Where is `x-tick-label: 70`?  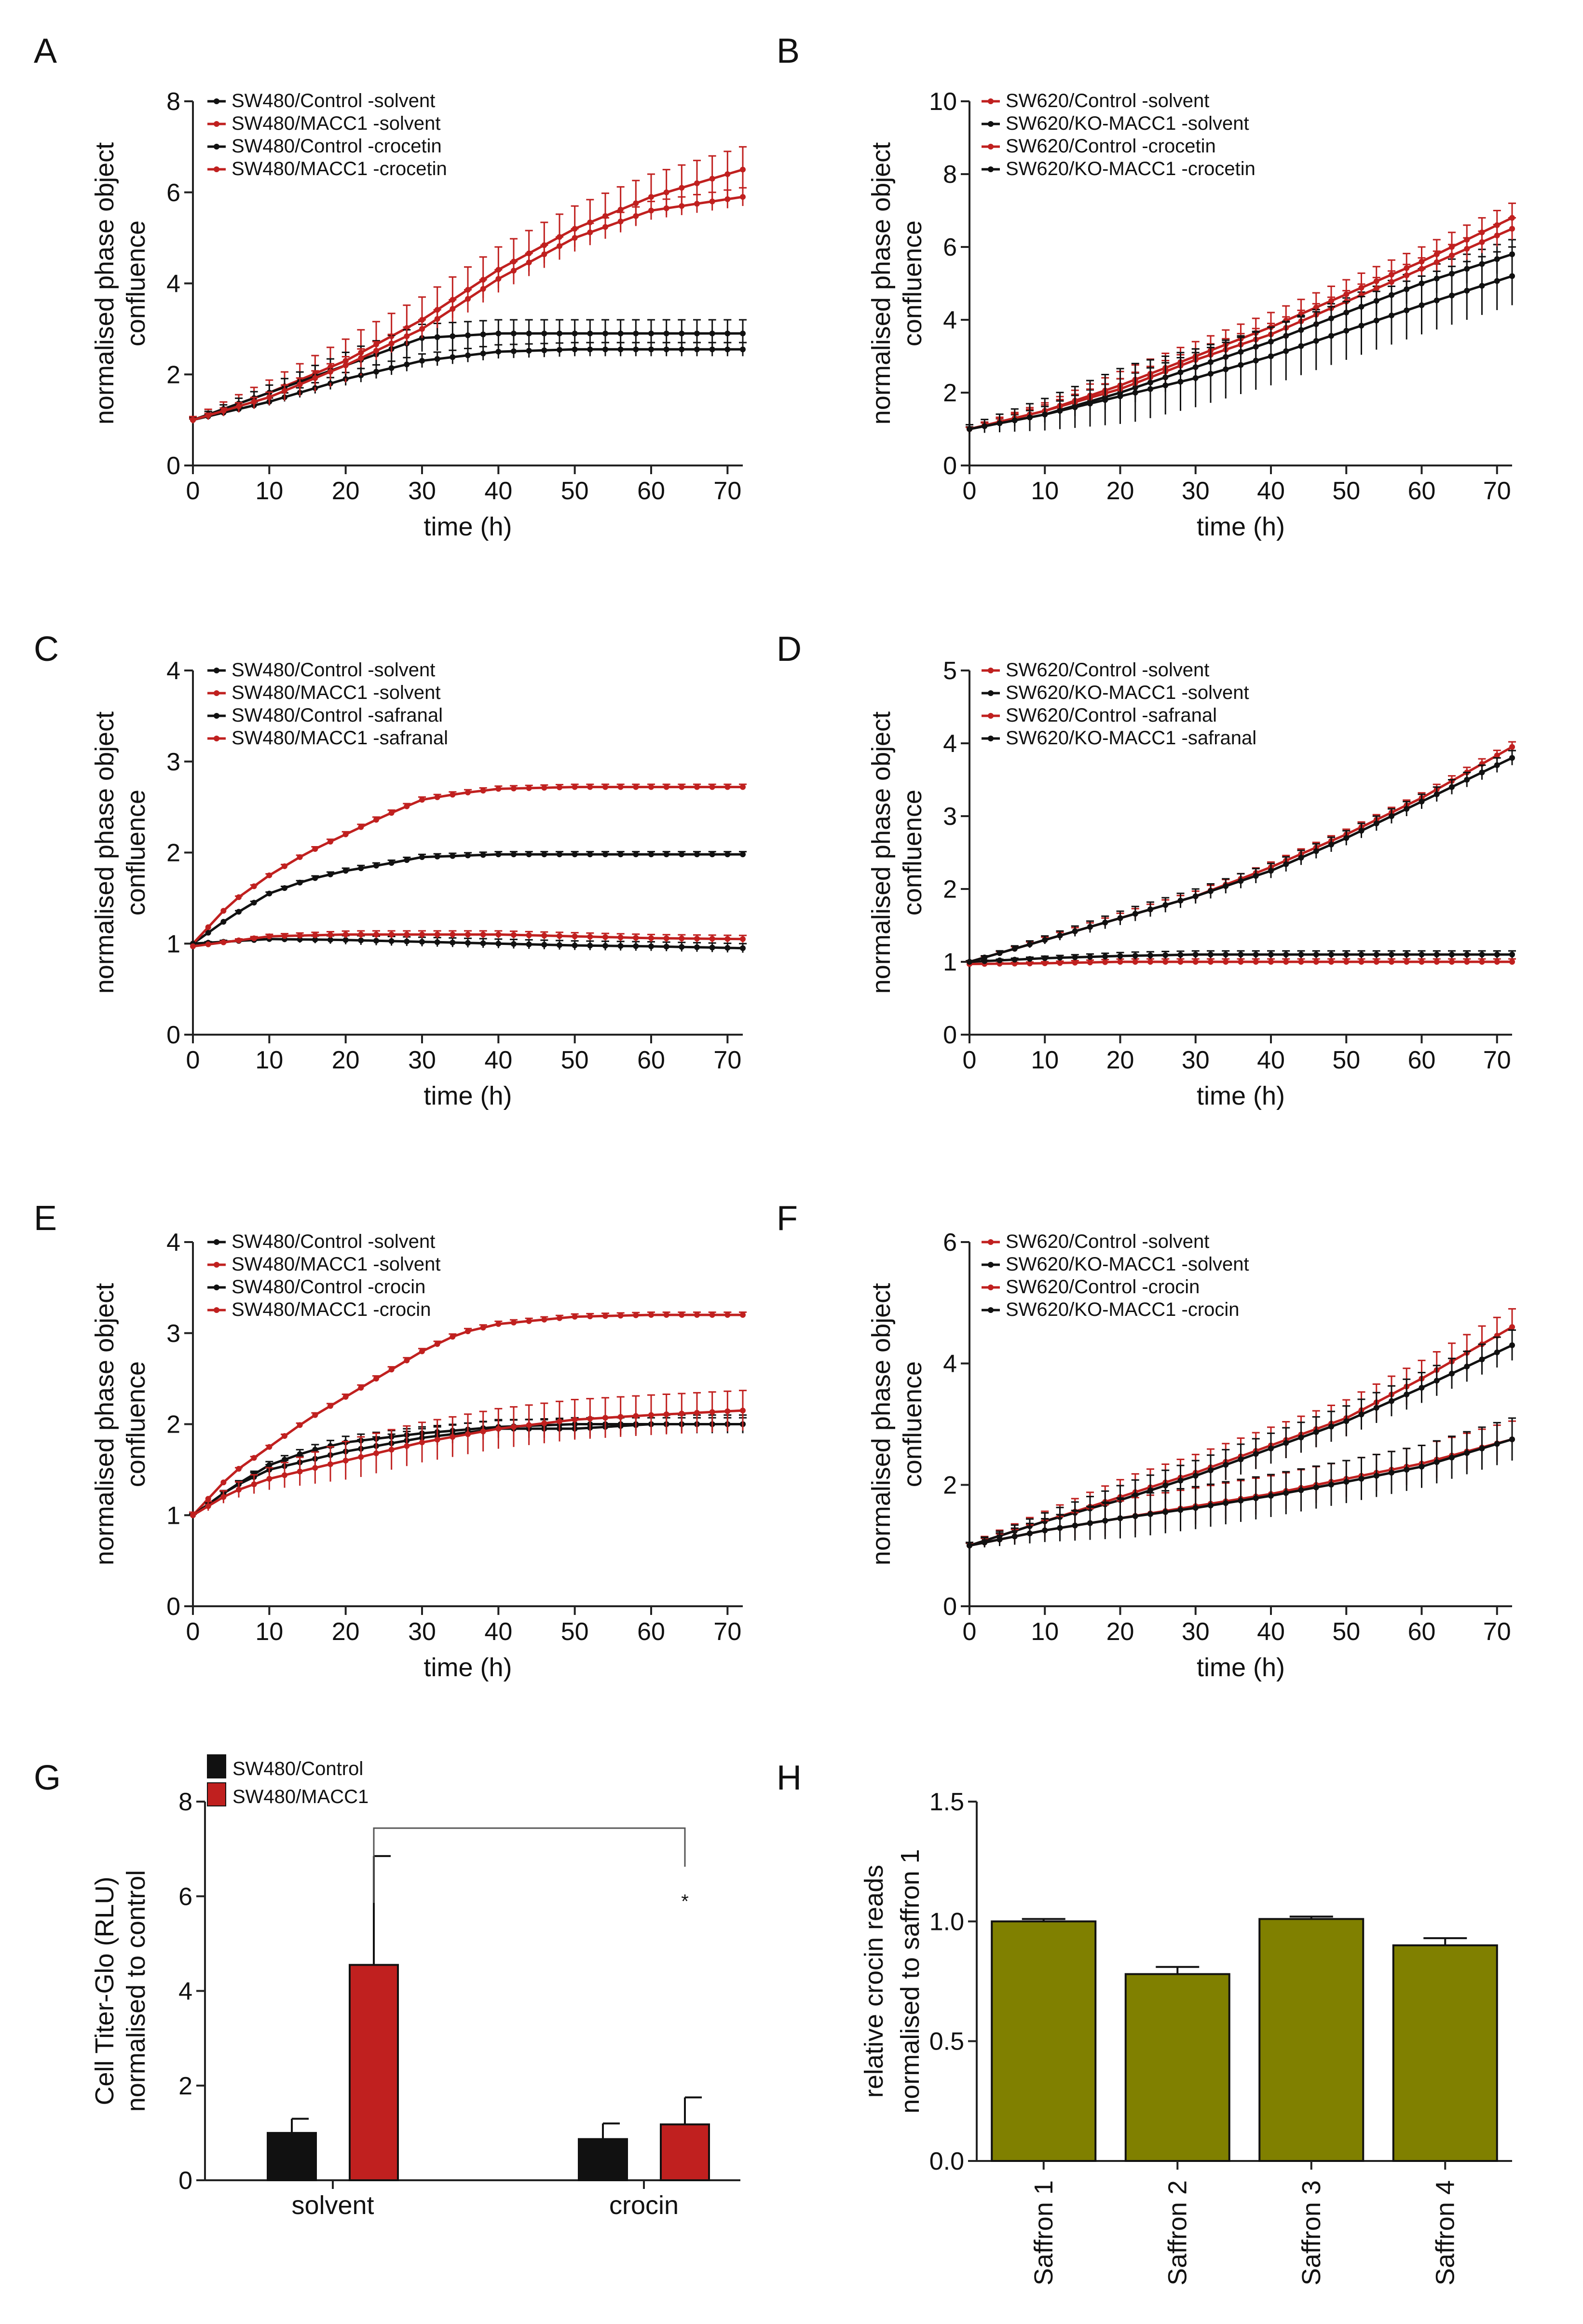
x-tick-label: 70 is located at coordinates (1497, 1632).